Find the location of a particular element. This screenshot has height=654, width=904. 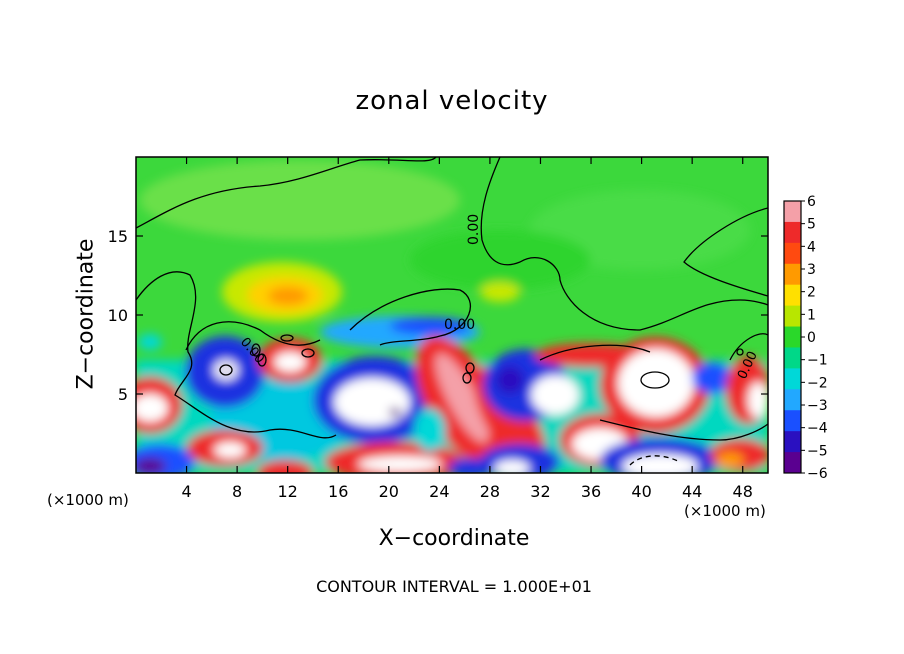

colorbar-label: −4 is located at coordinates (817, 429).